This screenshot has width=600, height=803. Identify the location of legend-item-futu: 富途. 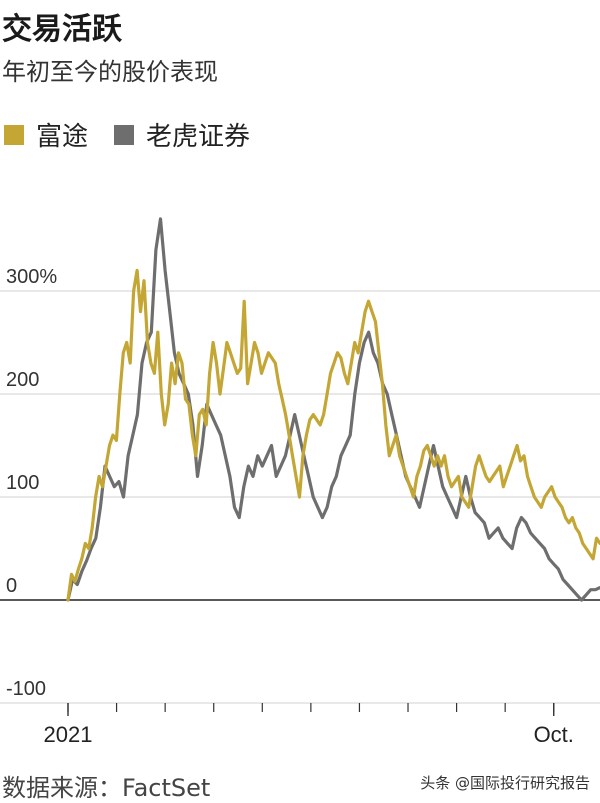
(46, 134).